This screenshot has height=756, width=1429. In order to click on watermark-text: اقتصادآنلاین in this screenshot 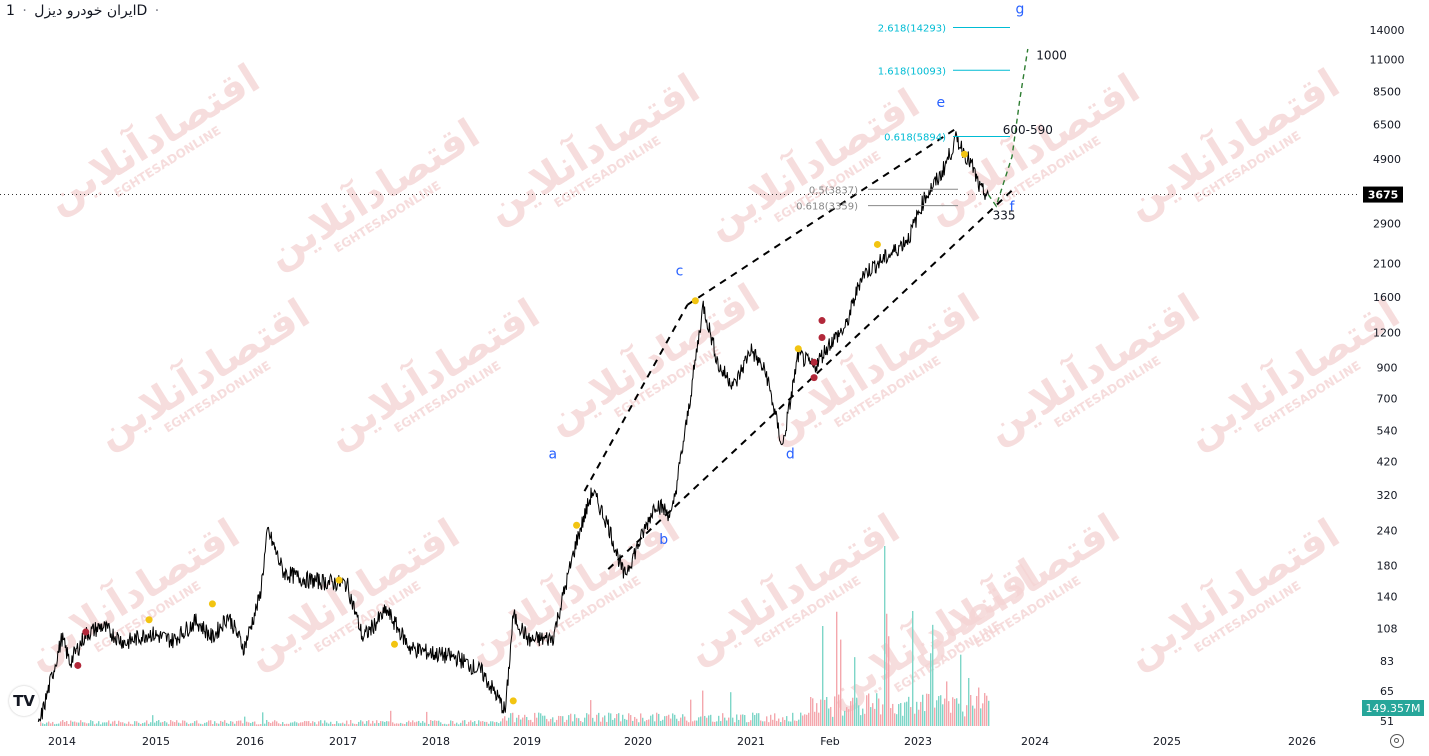, I will do `click(572, 587)`.